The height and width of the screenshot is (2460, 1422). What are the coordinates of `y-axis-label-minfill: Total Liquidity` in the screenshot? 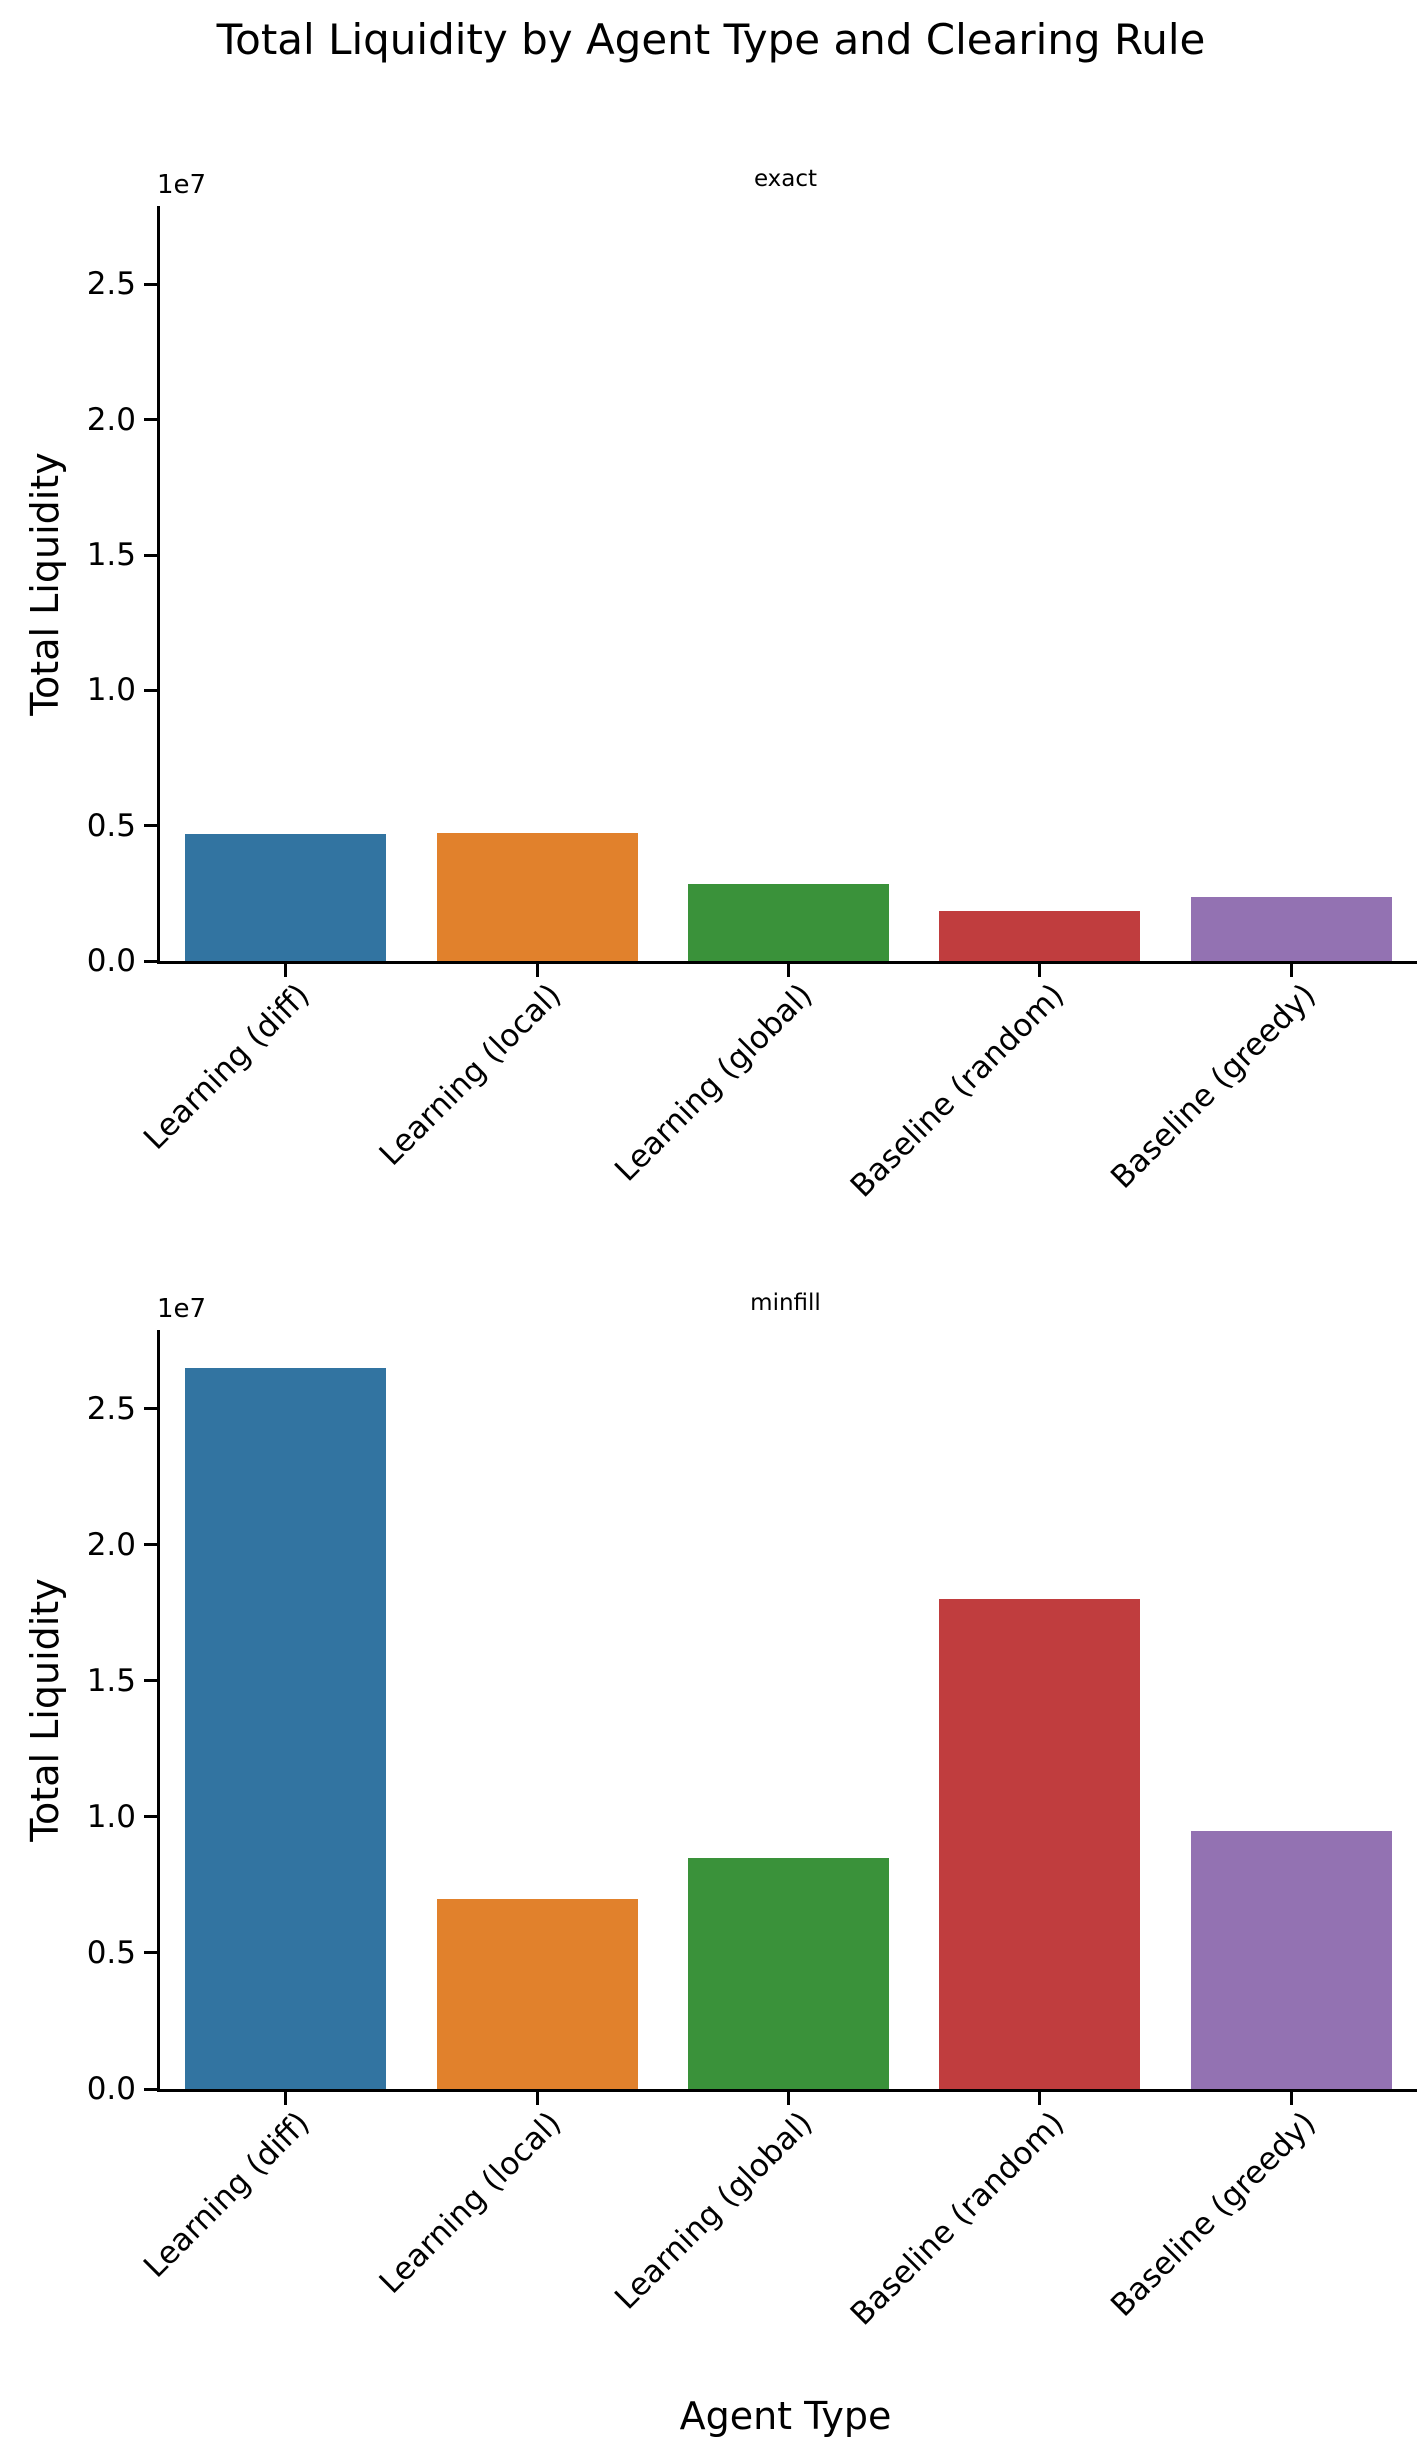 It's located at (45, 1709).